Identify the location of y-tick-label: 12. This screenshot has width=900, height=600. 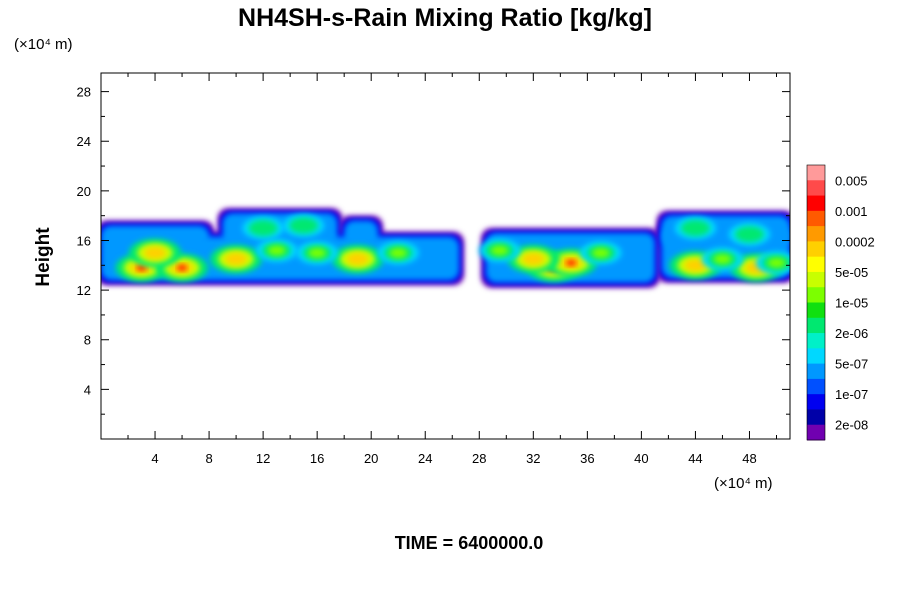
(84, 290).